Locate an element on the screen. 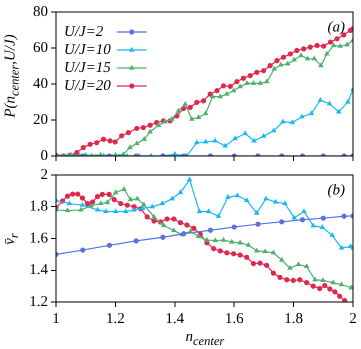 This screenshot has width=361, height=349. annotation: (b) is located at coordinates (336, 190).